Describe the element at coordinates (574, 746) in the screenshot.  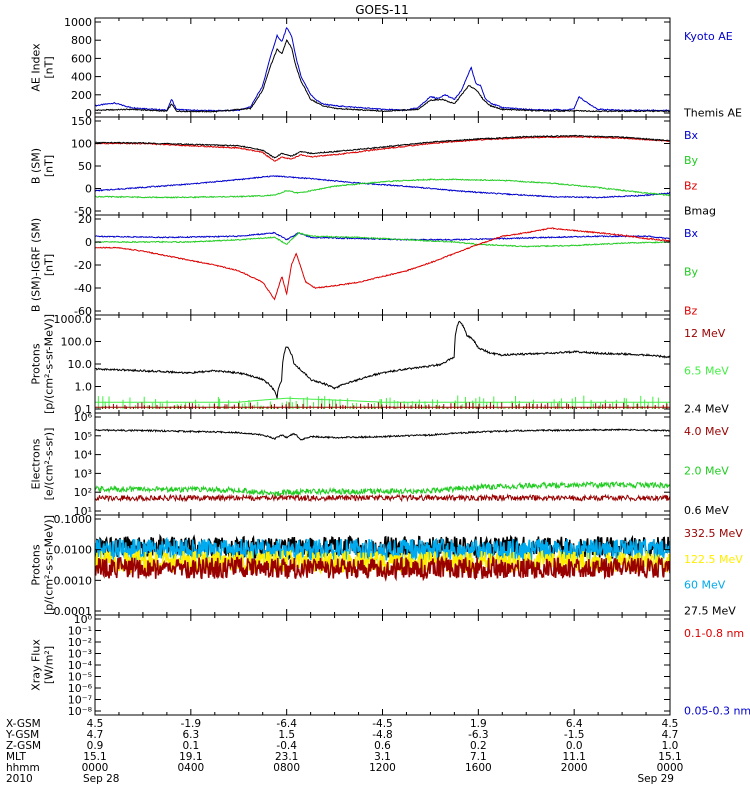
I see `axis-row-value: 0.0` at that location.